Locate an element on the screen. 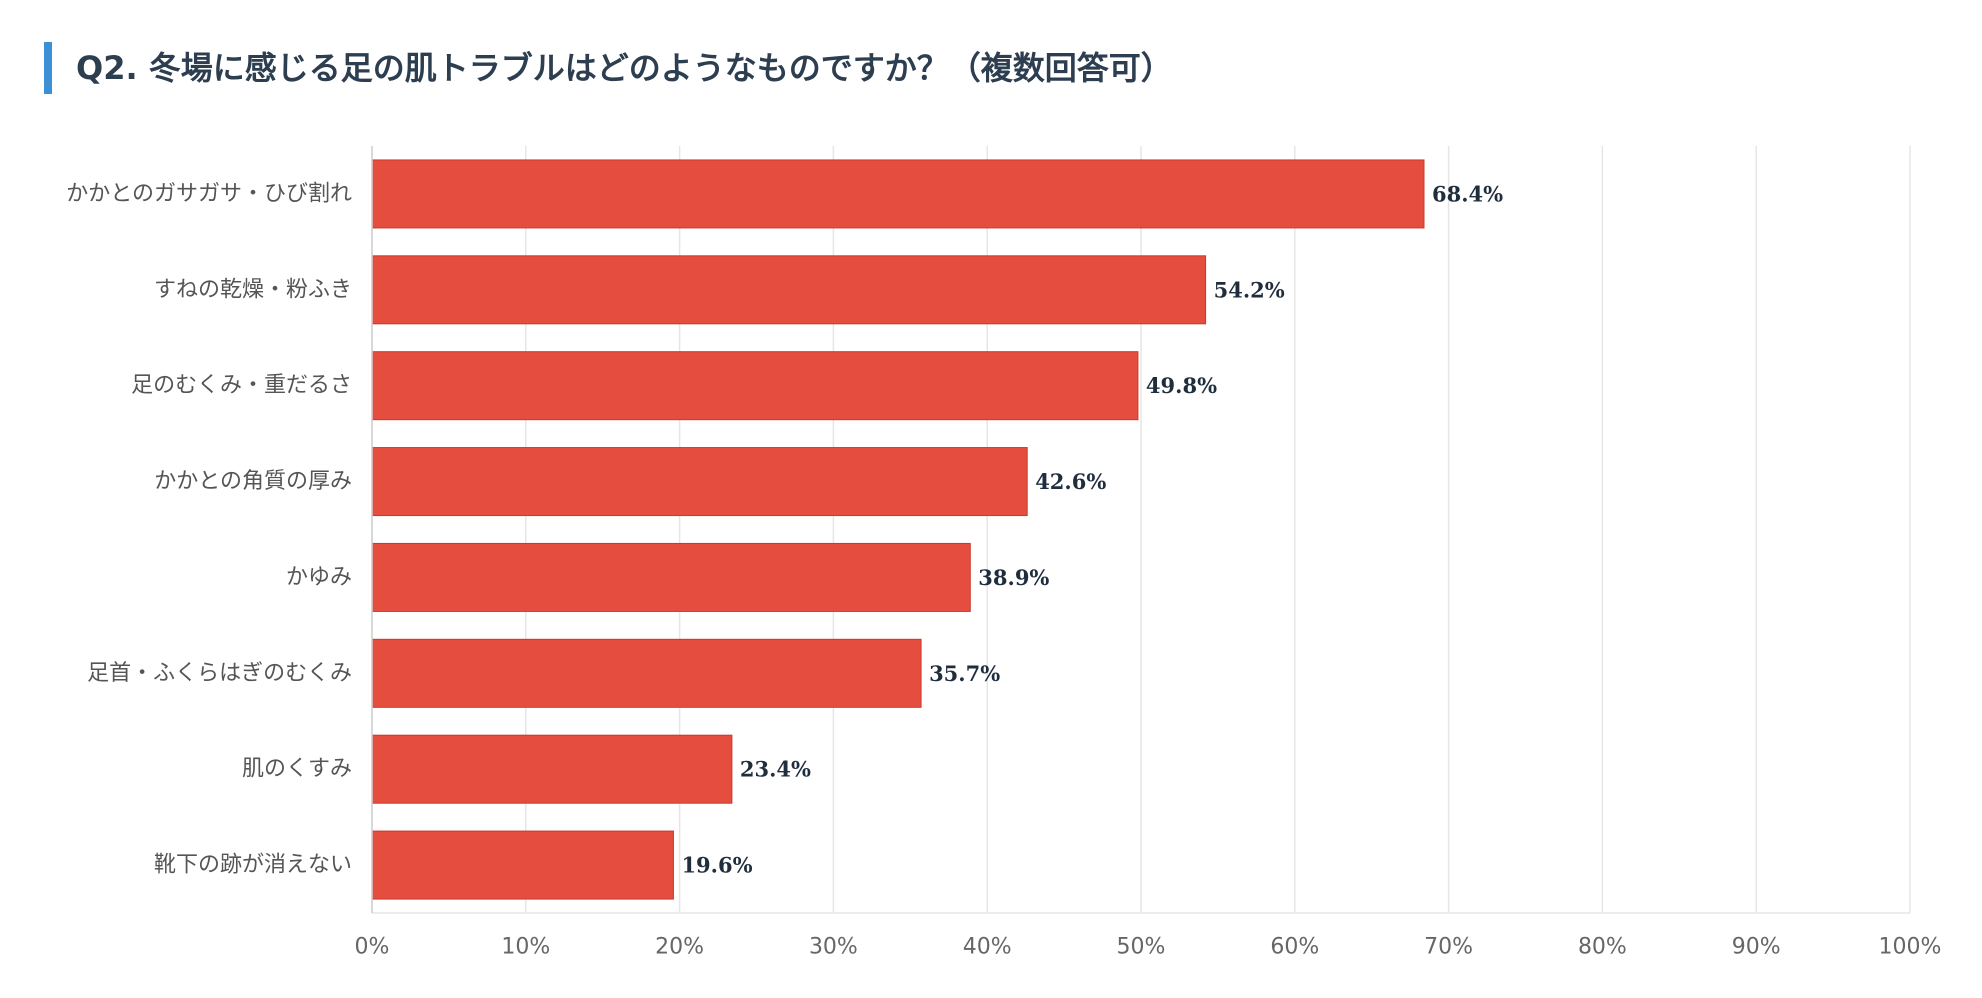 Image resolution: width=1982 pixels, height=998 pixels. category-label: かゆみ is located at coordinates (319, 577).